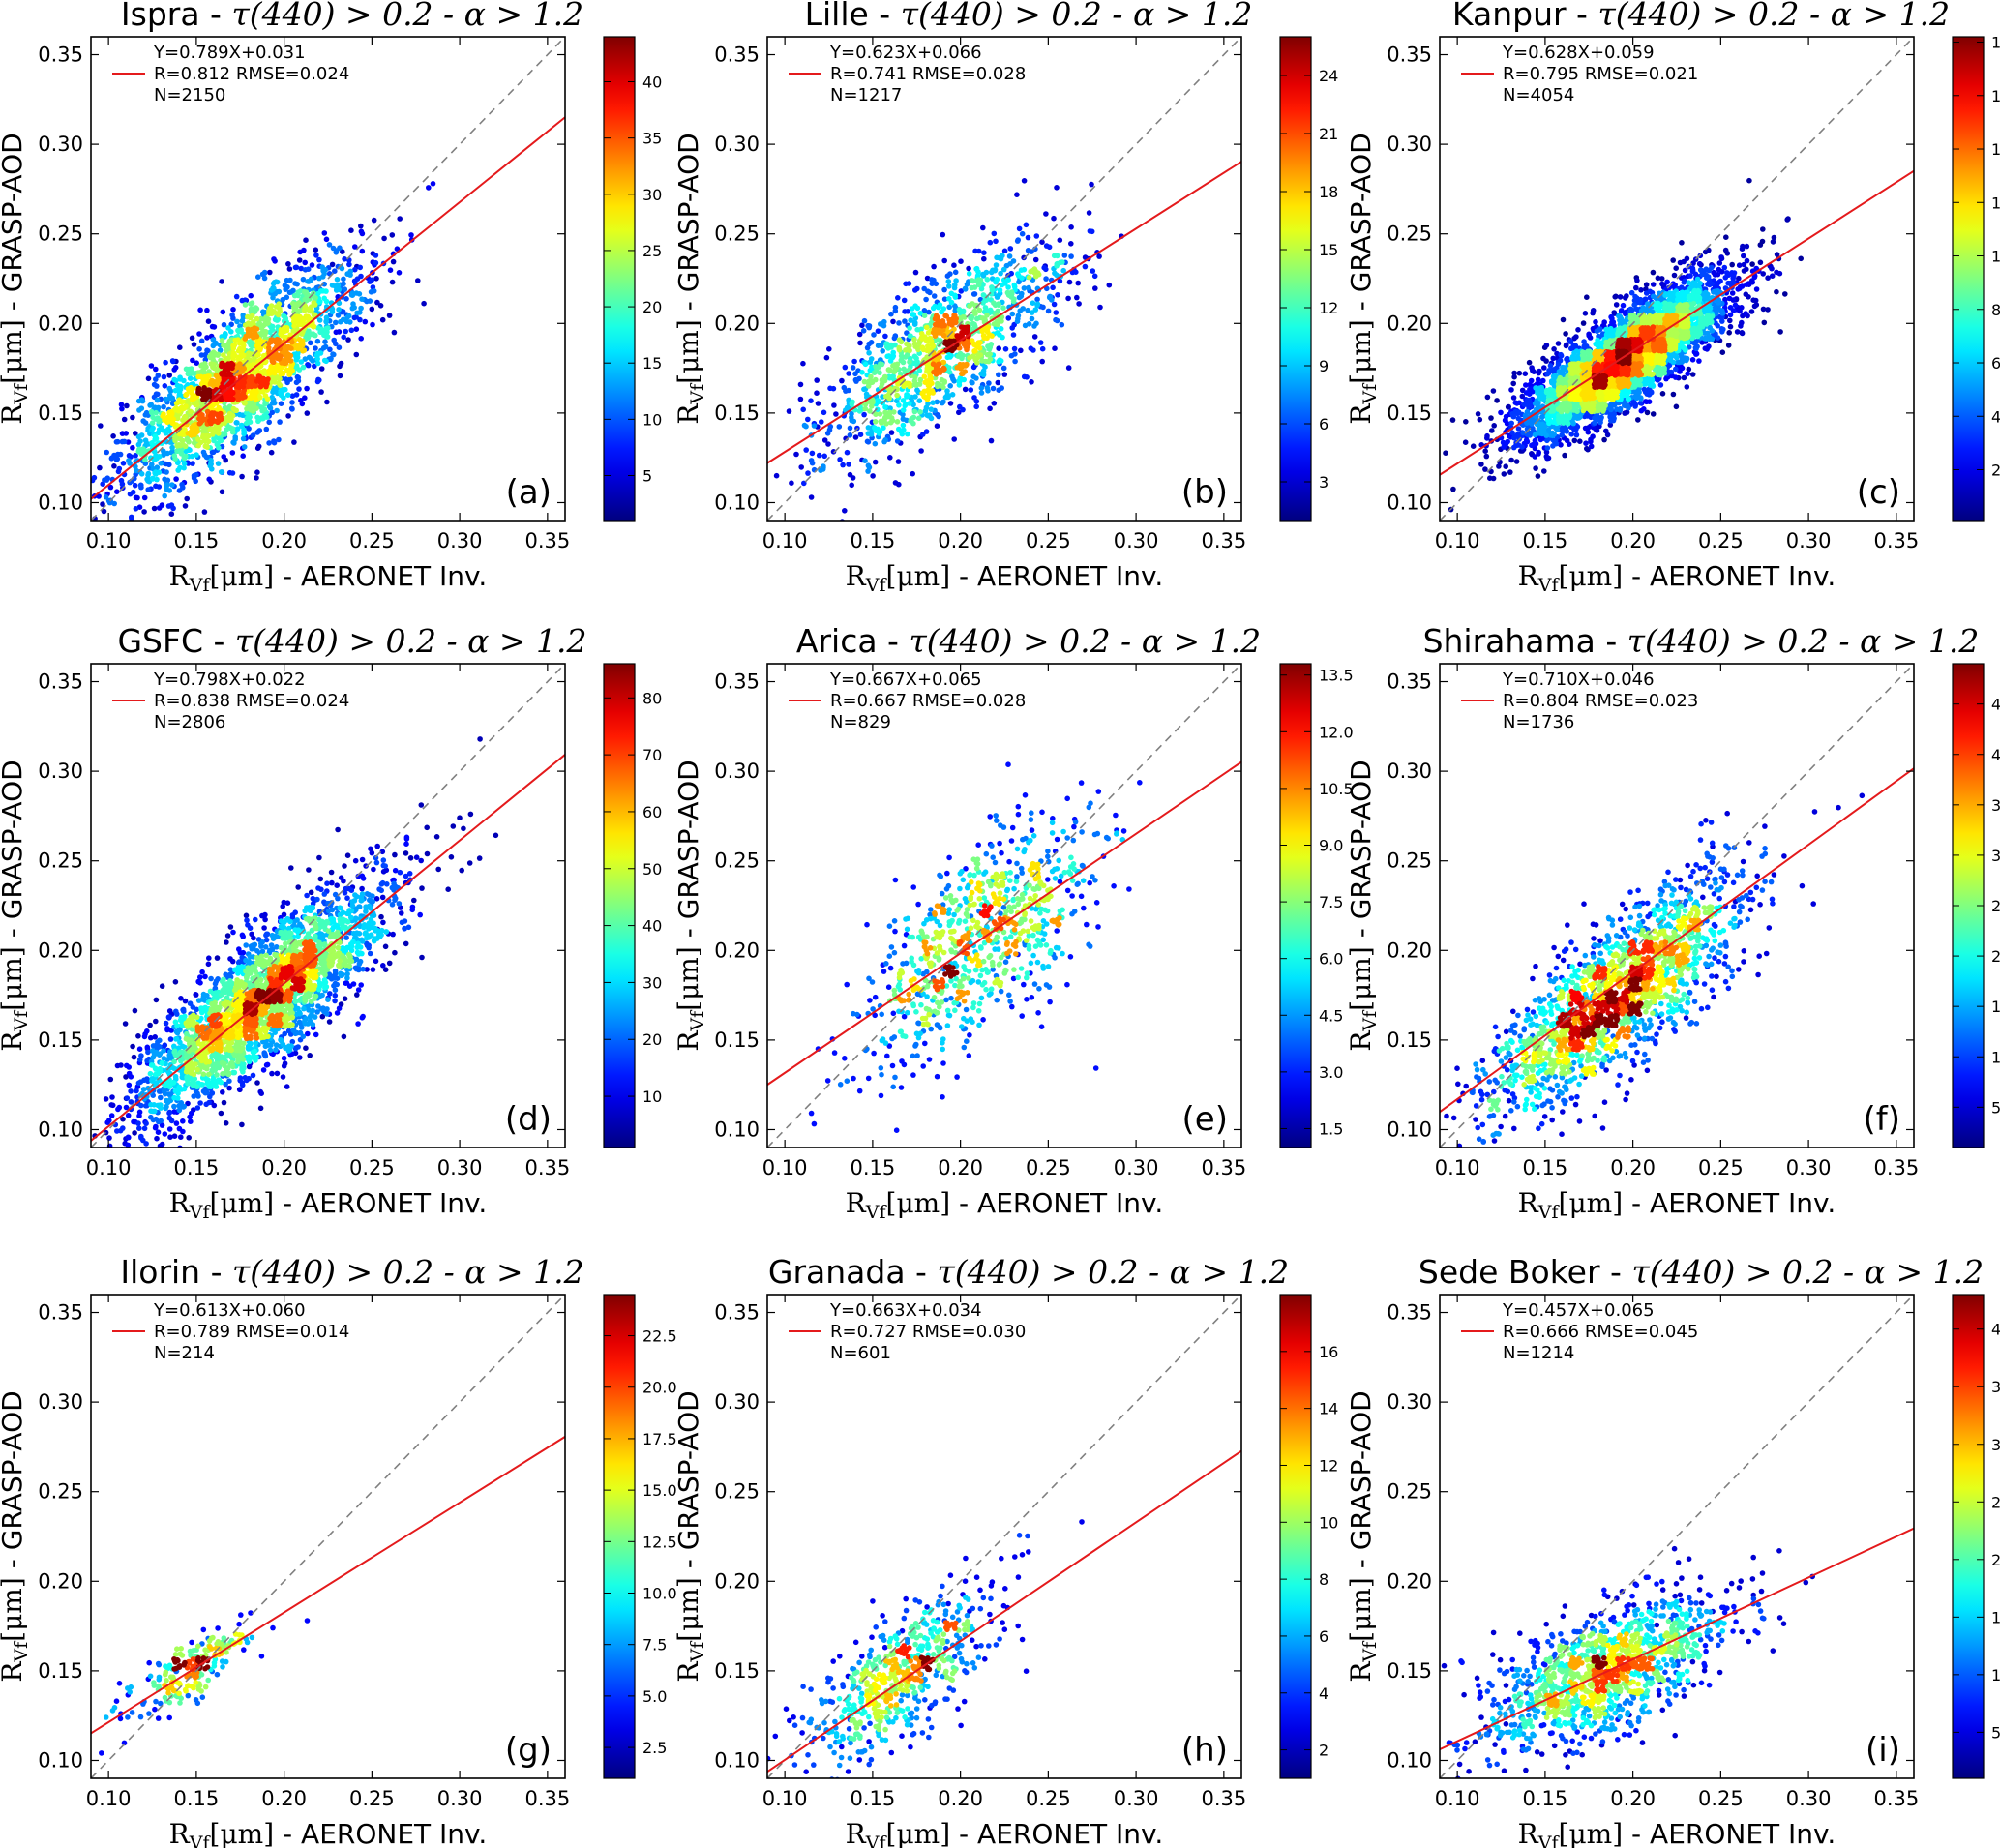  I want to click on colorbar-tick-label: 3, so click(1323, 482).